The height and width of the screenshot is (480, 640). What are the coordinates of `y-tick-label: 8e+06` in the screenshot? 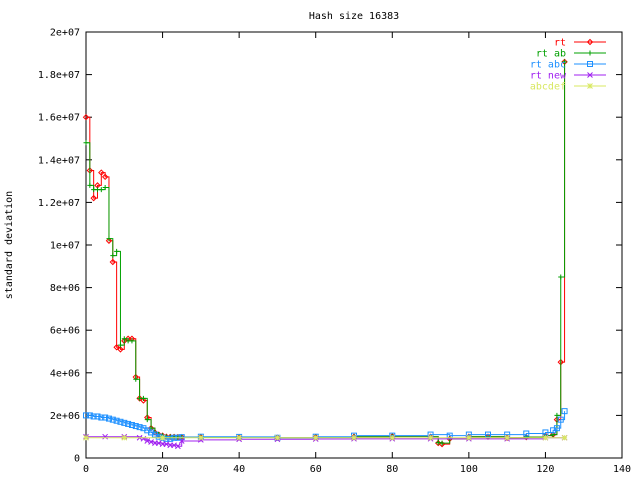 It's located at (65, 288).